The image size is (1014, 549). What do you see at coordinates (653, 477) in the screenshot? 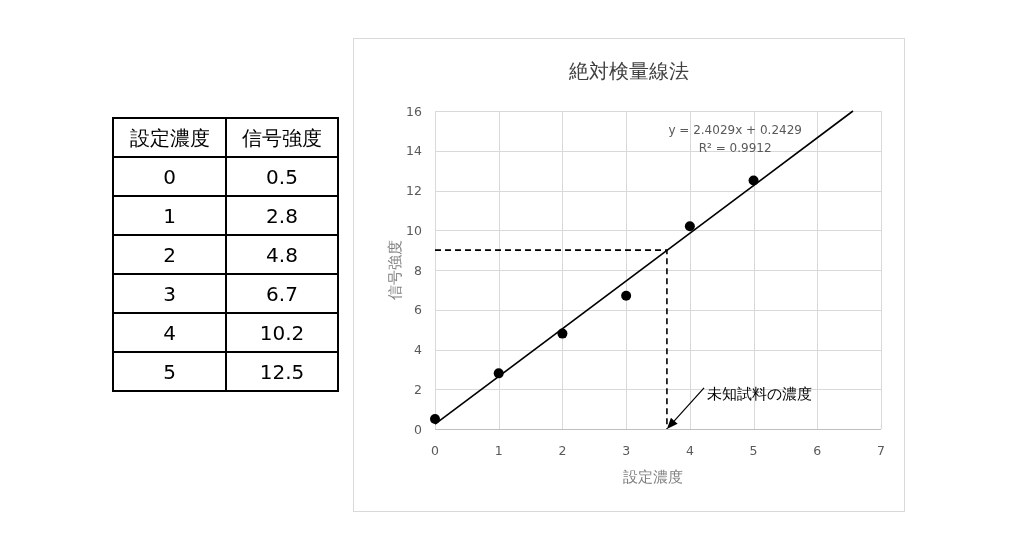
I see `x-axis-title: 設定濃度` at bounding box center [653, 477].